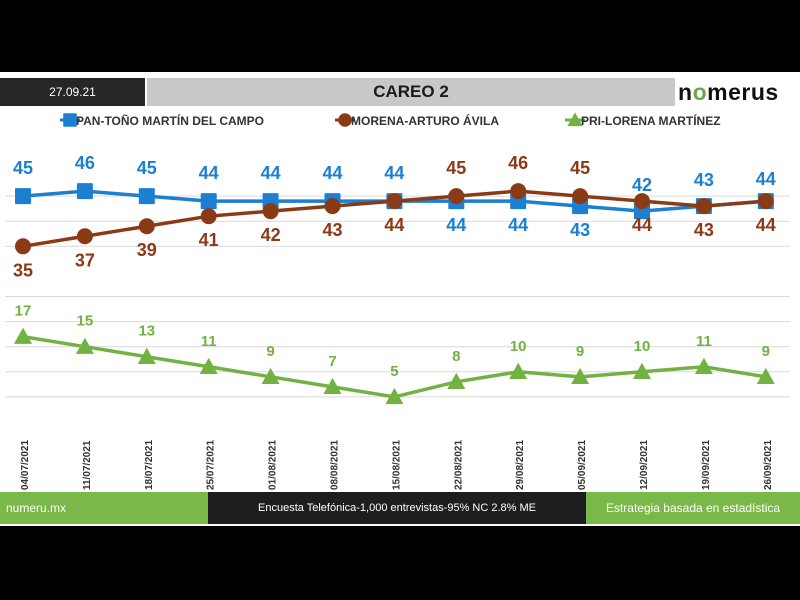 This screenshot has height=600, width=800. What do you see at coordinates (146, 331) in the screenshot?
I see `data-label-pri: 13` at bounding box center [146, 331].